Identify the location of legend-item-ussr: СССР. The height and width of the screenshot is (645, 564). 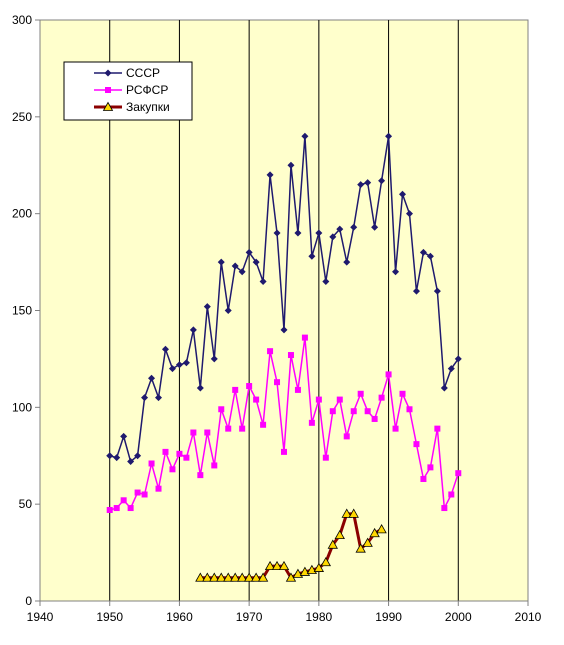
(127, 73).